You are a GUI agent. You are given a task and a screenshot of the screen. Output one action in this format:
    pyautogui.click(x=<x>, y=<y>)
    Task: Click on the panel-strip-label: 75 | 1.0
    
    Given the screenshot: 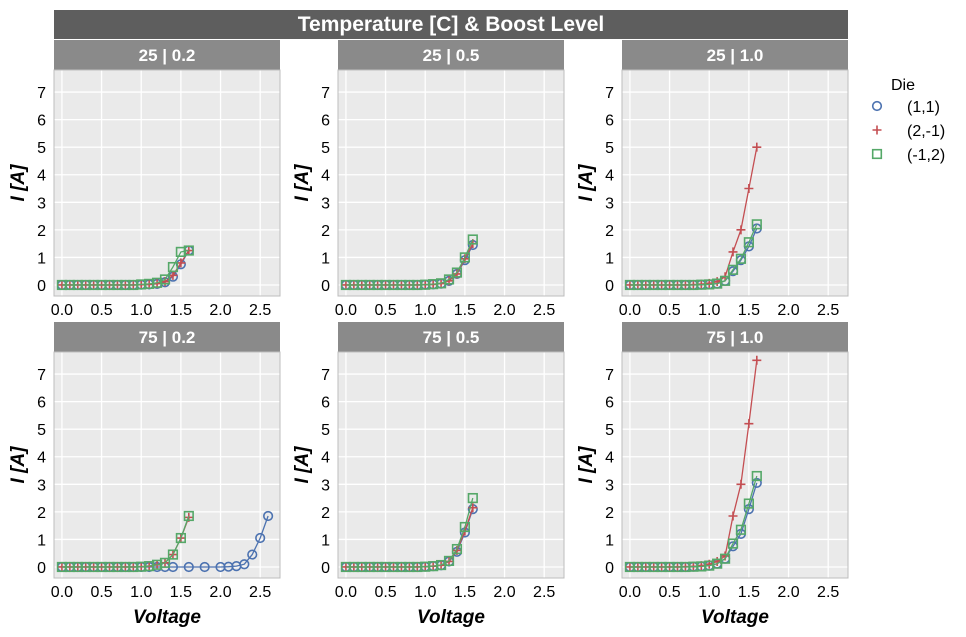 What is the action you would take?
    pyautogui.click(x=735, y=337)
    